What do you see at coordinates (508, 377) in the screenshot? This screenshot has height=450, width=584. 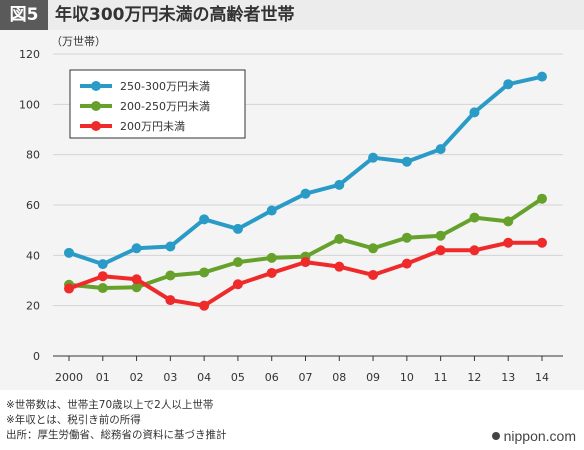 I see `x-tick-label: 13` at bounding box center [508, 377].